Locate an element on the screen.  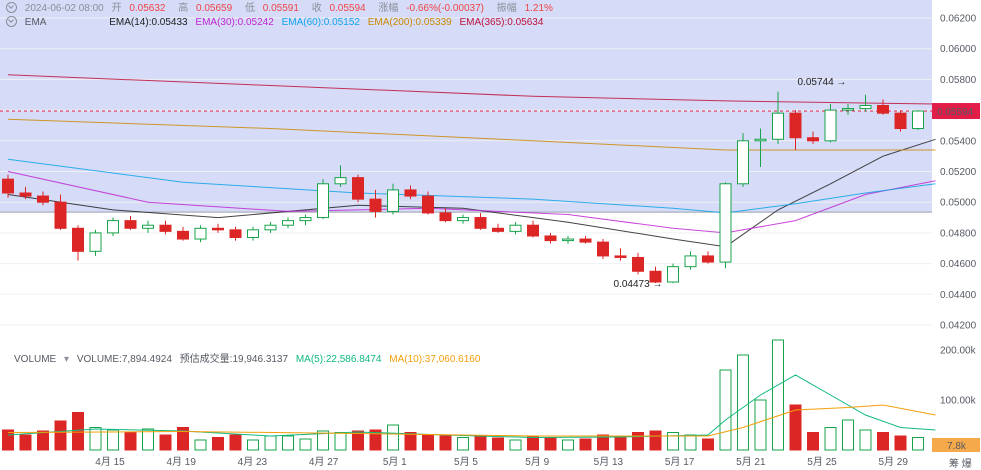
volume-value: VOLUME:7,894.4924 is located at coordinates (124, 359).